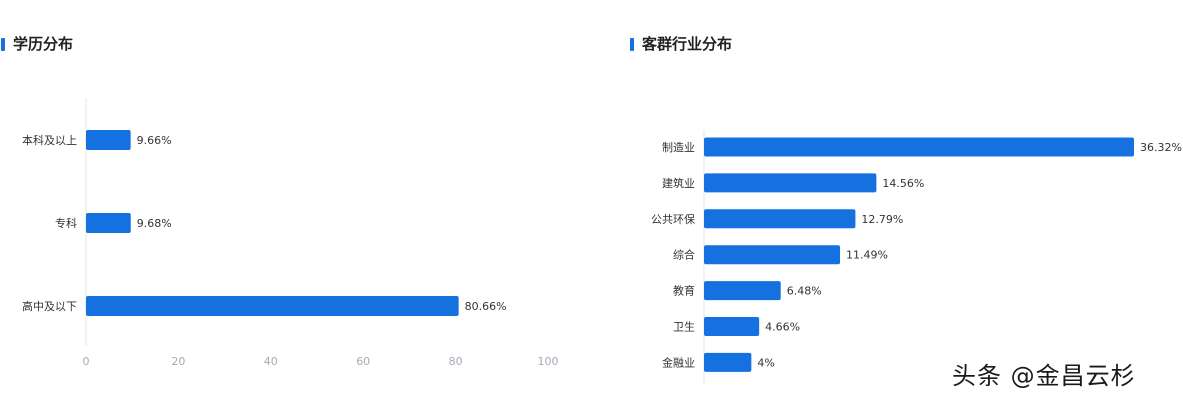  What do you see at coordinates (1044, 376) in the screenshot?
I see `watermark-text: 头条 @金昌云杉` at bounding box center [1044, 376].